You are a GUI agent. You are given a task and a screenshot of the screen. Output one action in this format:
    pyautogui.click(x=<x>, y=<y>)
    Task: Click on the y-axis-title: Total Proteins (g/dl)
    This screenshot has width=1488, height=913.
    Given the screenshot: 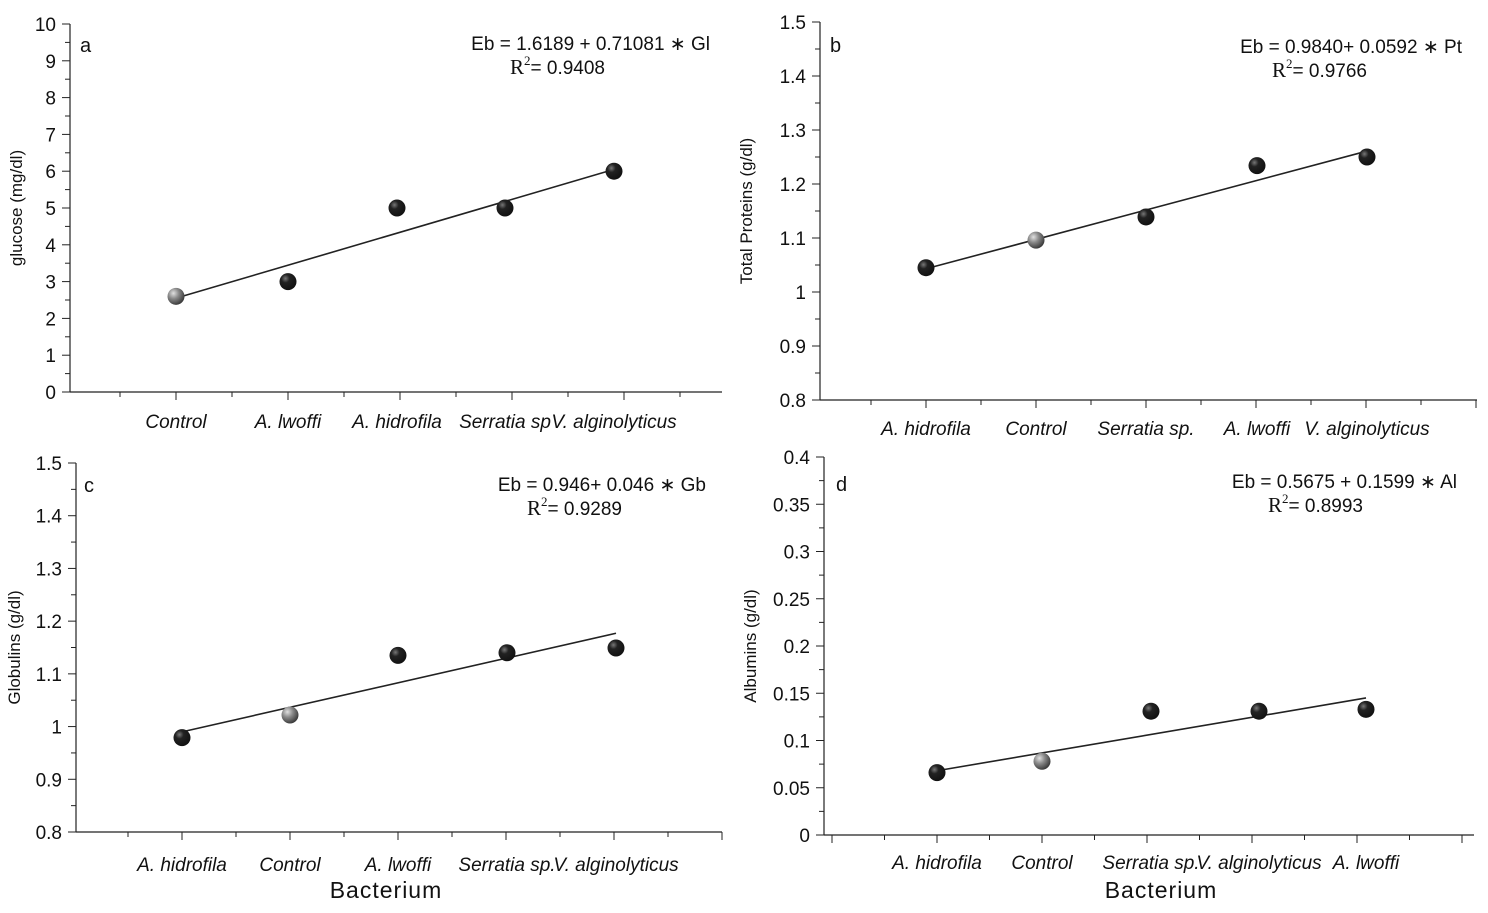 What is the action you would take?
    pyautogui.click(x=746, y=211)
    